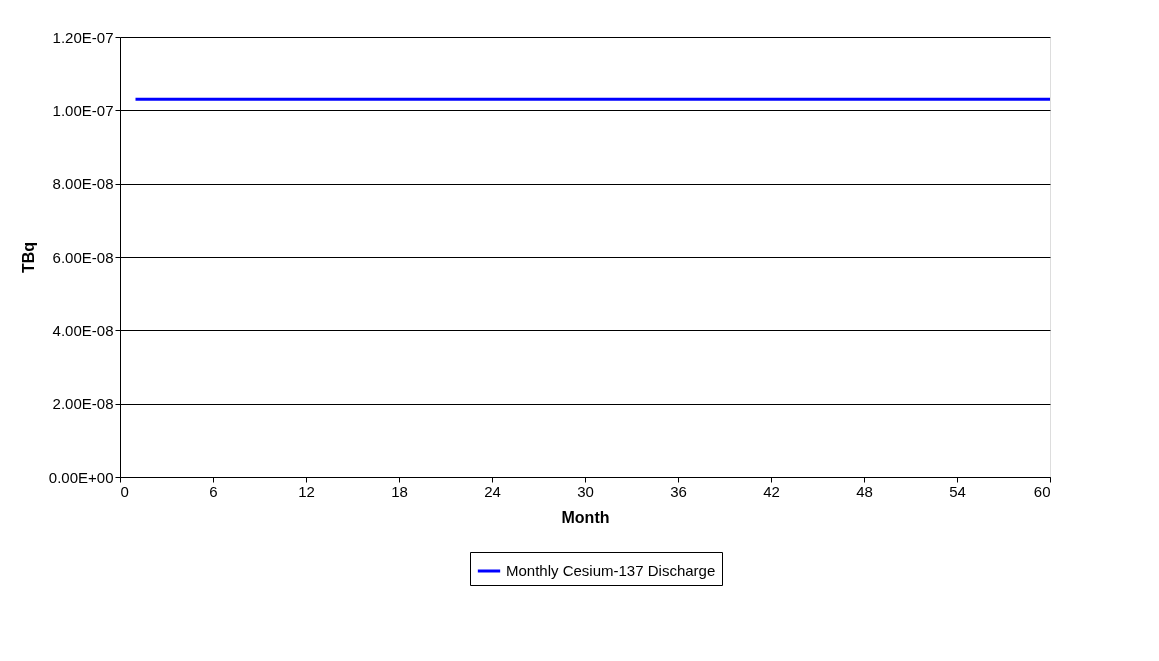 The height and width of the screenshot is (661, 1159). I want to click on y-tick-label: 8.00E-08, so click(83, 184).